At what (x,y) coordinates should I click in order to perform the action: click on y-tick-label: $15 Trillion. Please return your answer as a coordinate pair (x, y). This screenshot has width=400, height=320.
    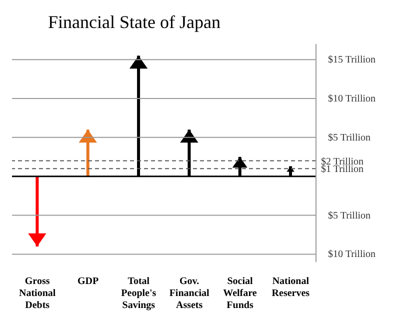
    Looking at the image, I should click on (352, 60).